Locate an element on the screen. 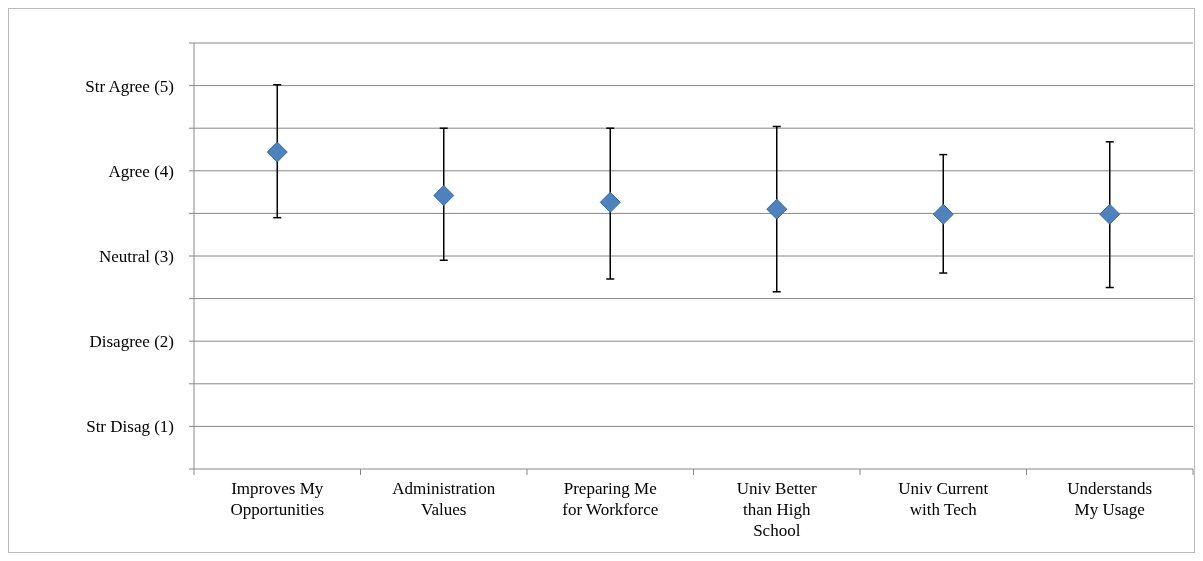 This screenshot has height=561, width=1203. x-tick-label: Univ Current with Tech is located at coordinates (943, 499).